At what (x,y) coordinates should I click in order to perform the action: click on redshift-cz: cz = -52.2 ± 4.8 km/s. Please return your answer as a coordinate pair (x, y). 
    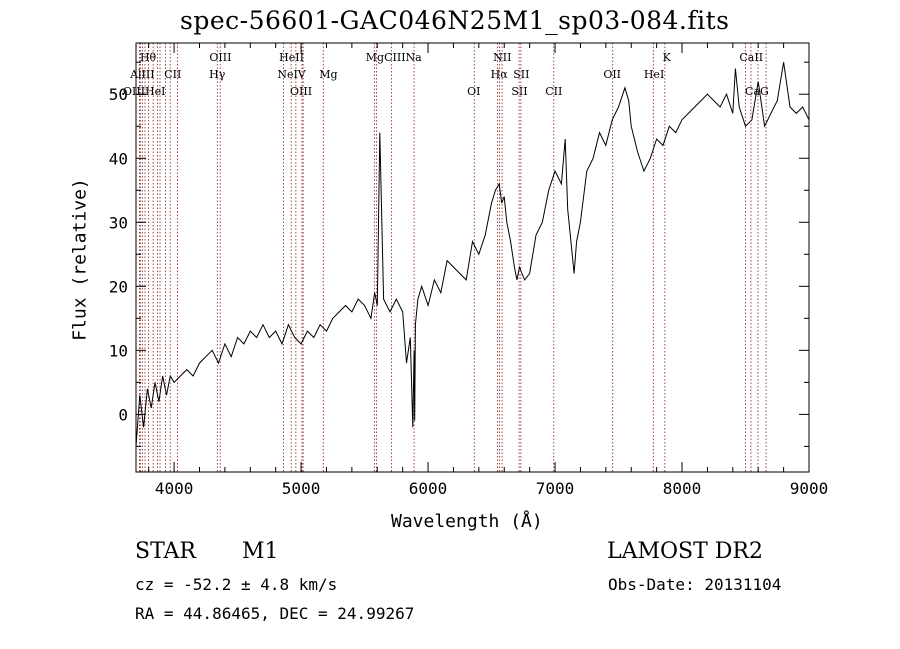
    Looking at the image, I should click on (236, 584).